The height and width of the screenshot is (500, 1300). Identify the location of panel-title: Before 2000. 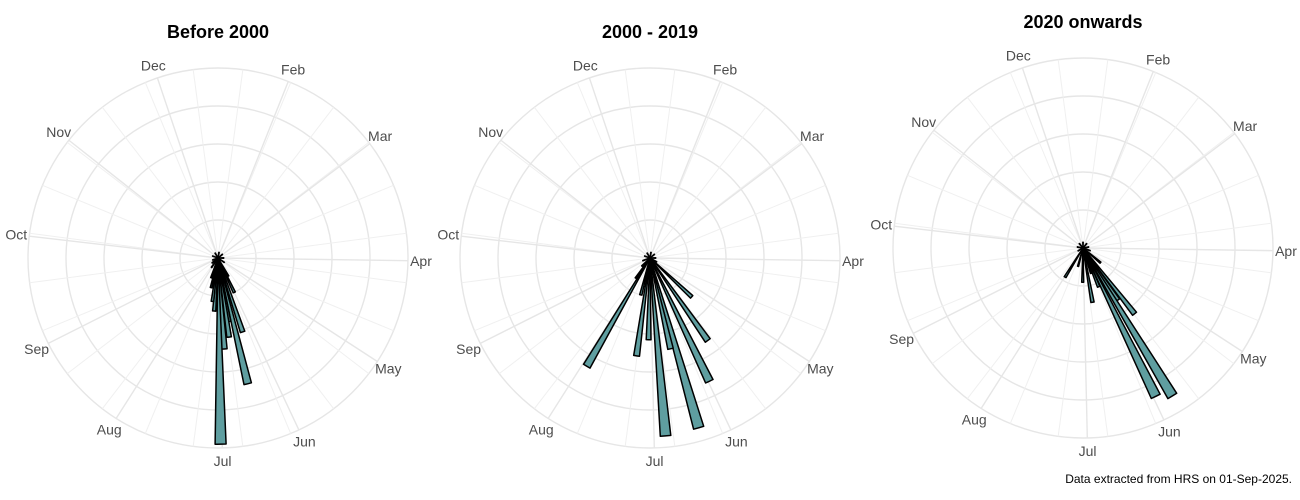
(218, 32).